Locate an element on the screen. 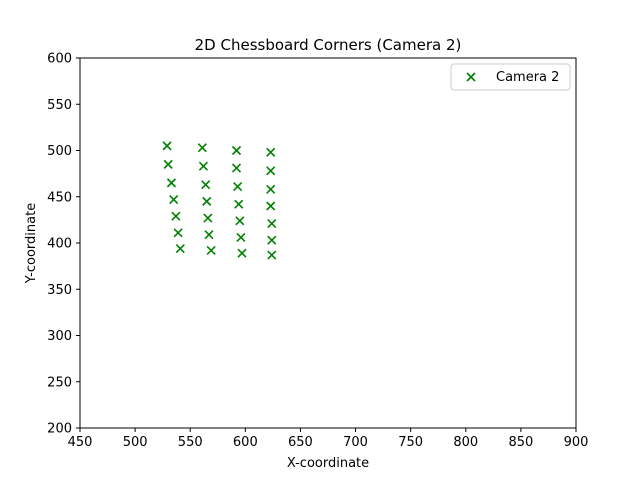 The image size is (640, 480). legend-marker is located at coordinates (471, 77).